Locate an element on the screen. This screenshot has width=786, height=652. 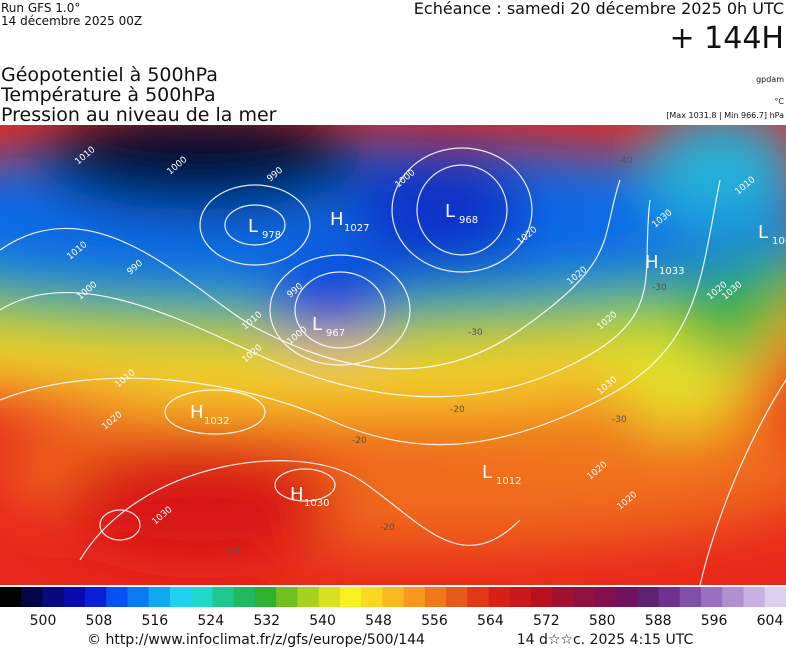
unit: [Max 1031.8 | Min 966.7] hPa is located at coordinates (725, 115).